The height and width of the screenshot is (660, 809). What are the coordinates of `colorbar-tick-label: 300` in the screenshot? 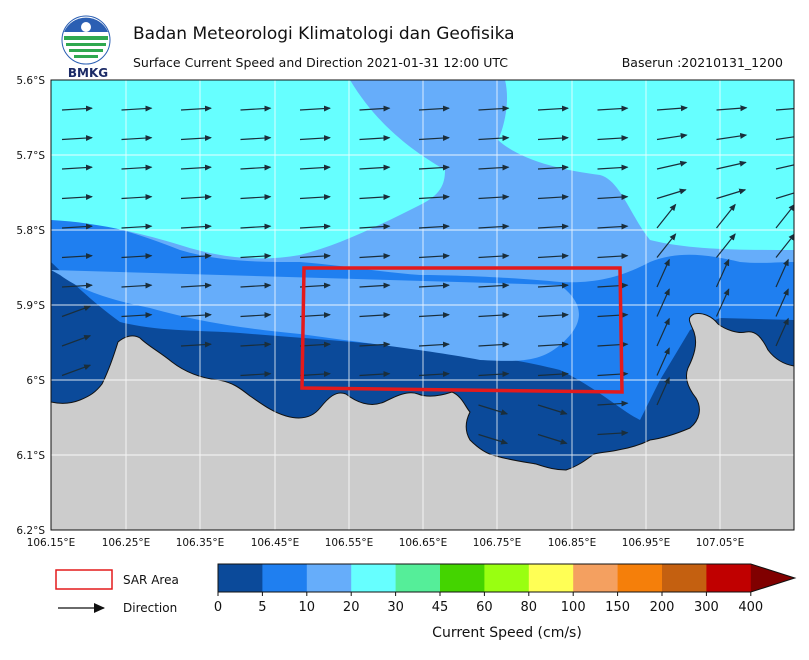 It's located at (706, 607).